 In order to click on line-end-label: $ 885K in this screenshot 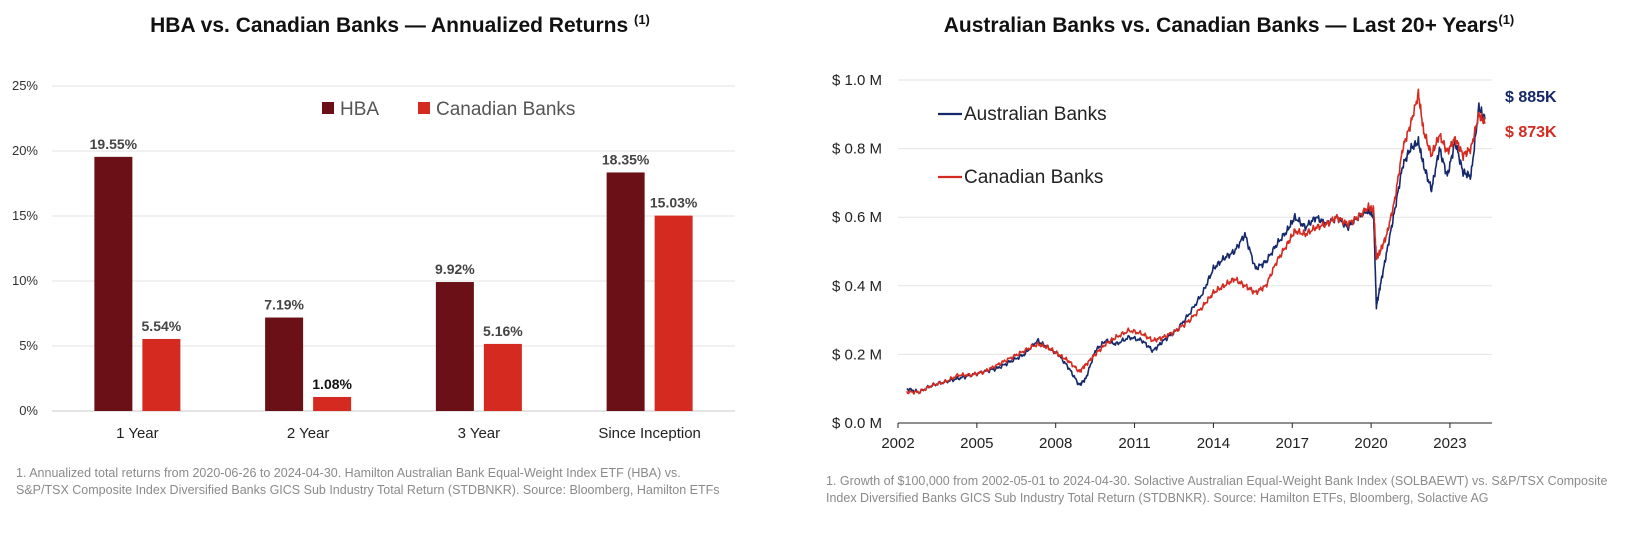, I will do `click(1531, 97)`.